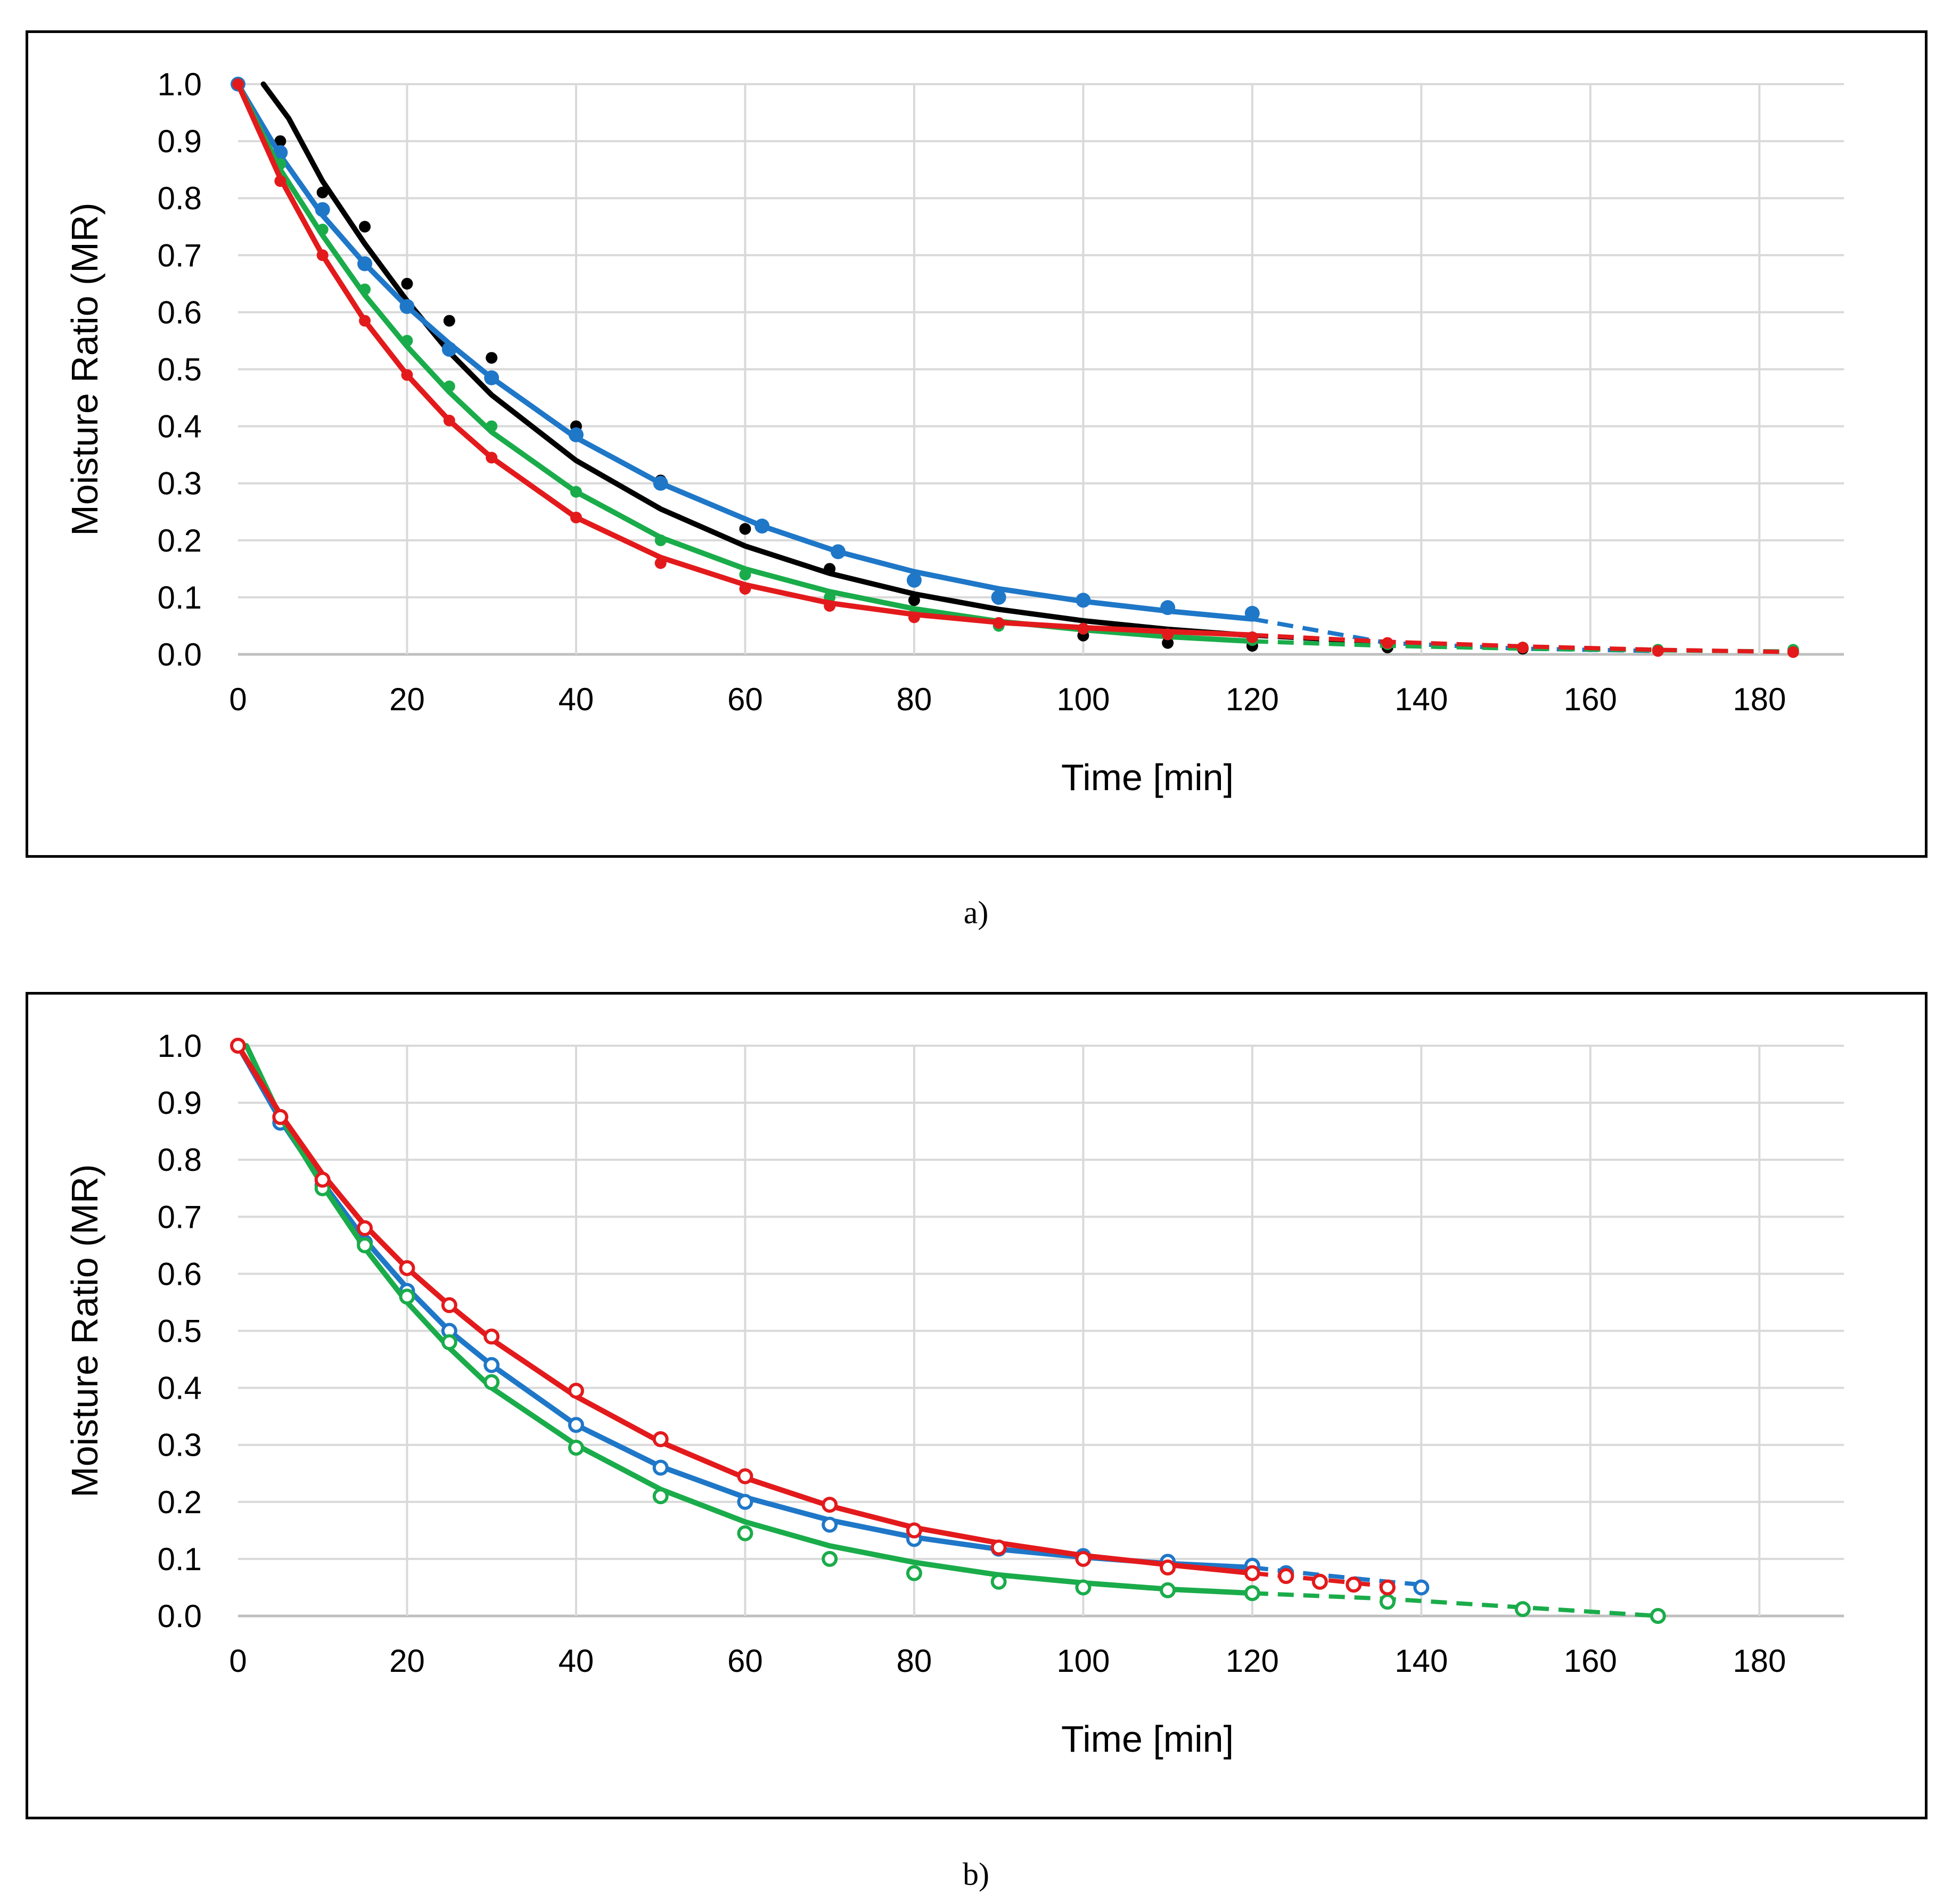 The width and height of the screenshot is (1952, 1904). Describe the element at coordinates (180, 597) in the screenshot. I see `y-tick-label: 0.1` at that location.